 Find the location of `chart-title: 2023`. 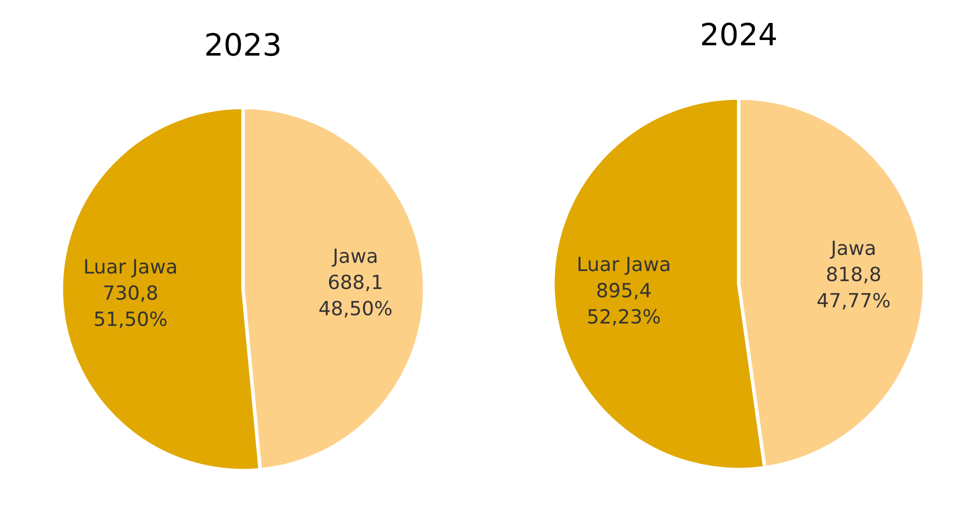

chart-title: 2023 is located at coordinates (243, 44).